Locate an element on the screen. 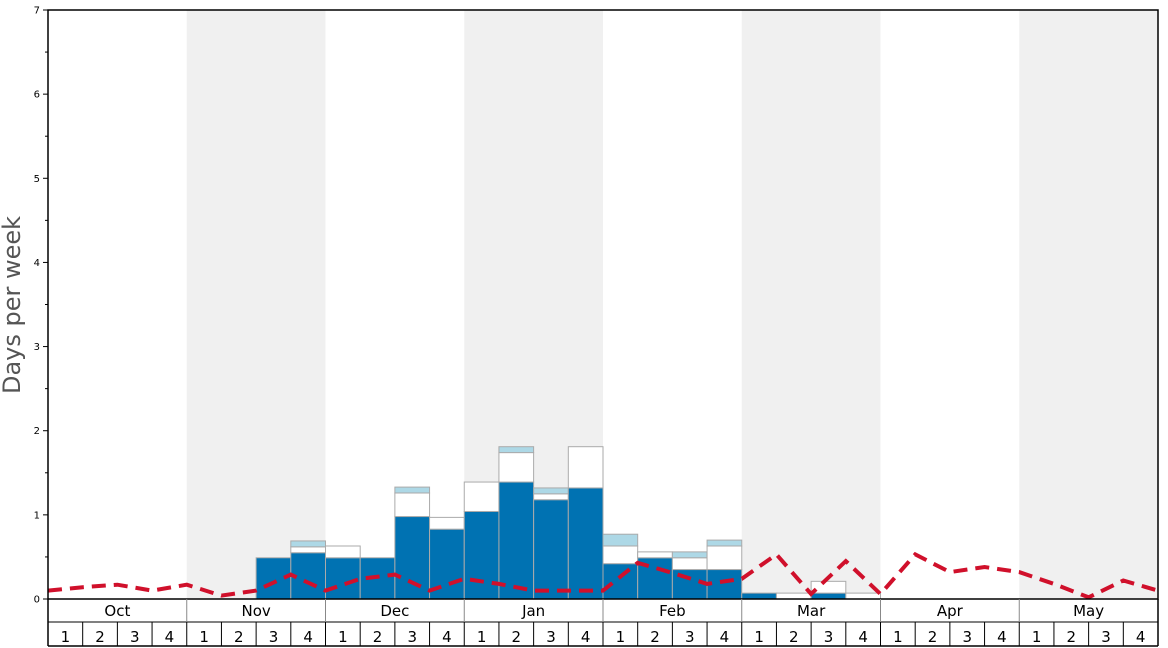 The image size is (1168, 648). y-axis: 0 1 2 3 4 5 6 7 is located at coordinates (41, 306).